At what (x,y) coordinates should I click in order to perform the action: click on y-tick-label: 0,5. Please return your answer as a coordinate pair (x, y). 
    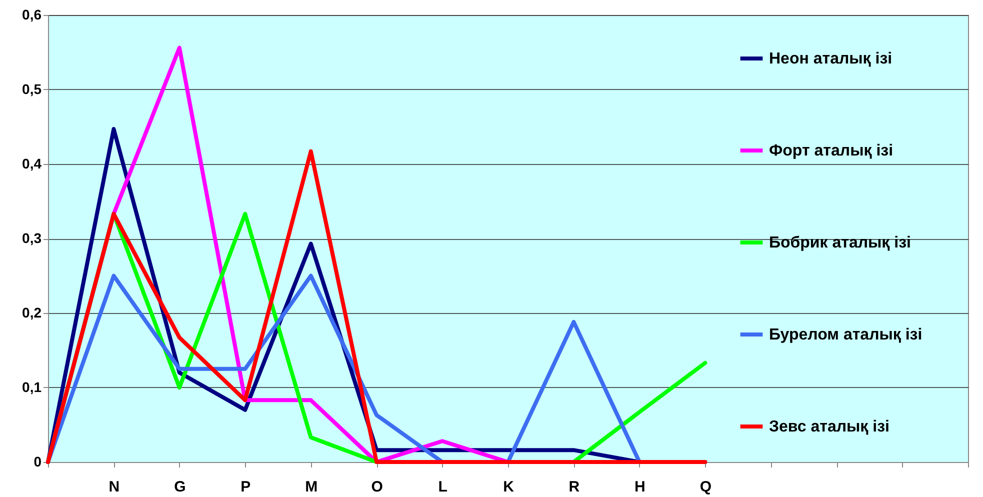
    Looking at the image, I should click on (32, 89).